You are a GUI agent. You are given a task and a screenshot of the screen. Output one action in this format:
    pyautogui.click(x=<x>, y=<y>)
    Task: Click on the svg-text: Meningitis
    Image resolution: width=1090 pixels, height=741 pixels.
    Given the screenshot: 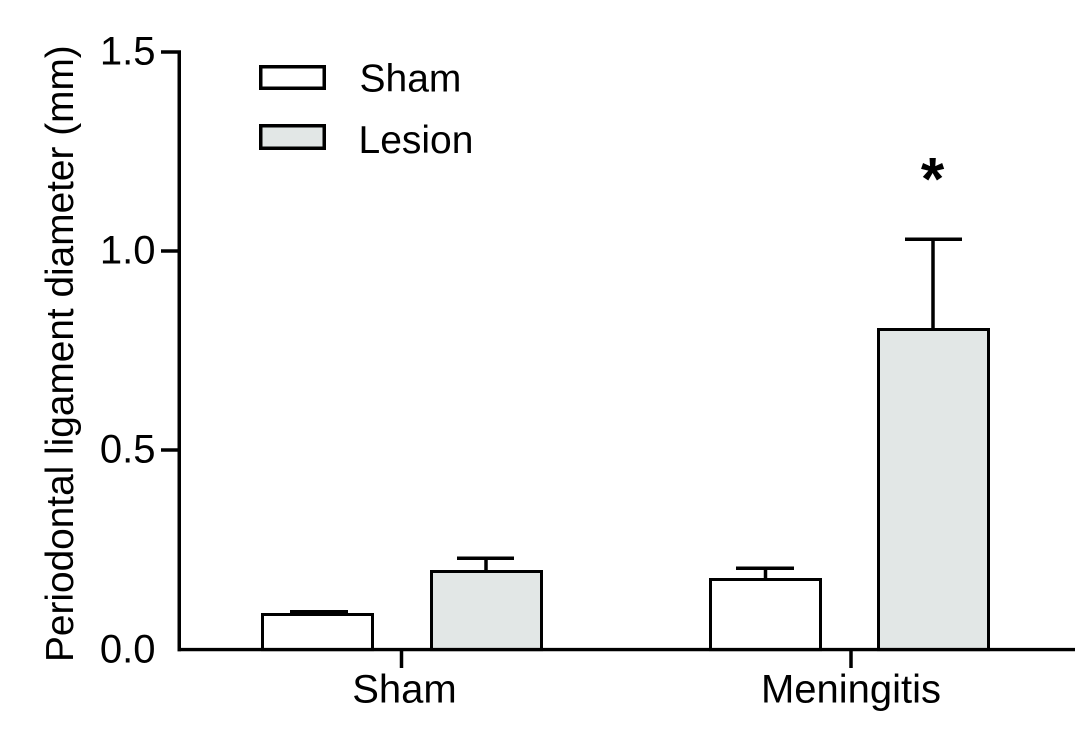 What is the action you would take?
    pyautogui.click(x=851, y=690)
    